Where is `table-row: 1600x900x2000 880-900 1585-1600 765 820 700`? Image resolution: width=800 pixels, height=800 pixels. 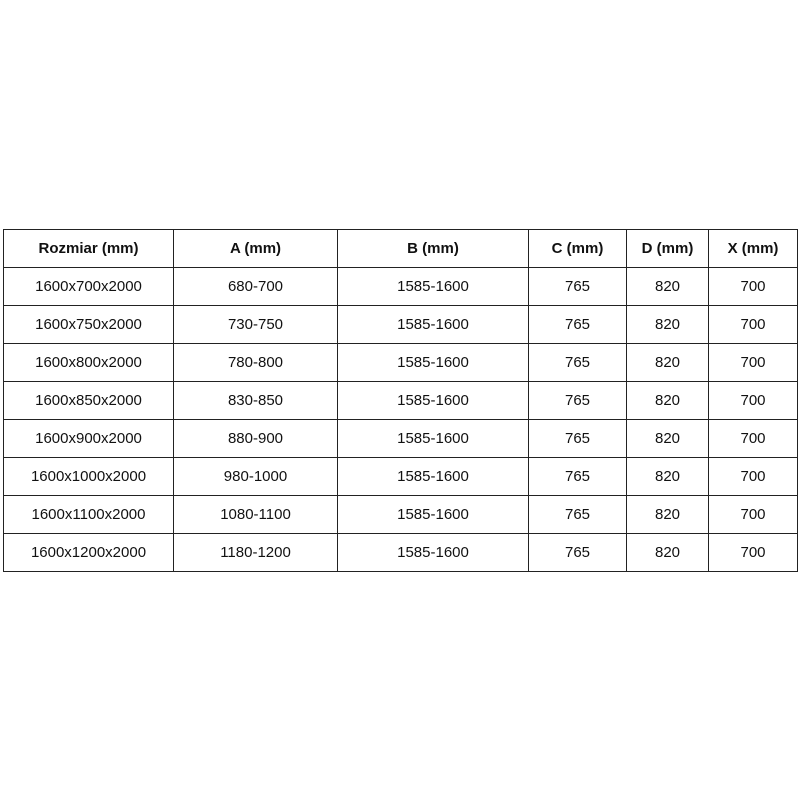 table-row: 1600x900x2000 880-900 1585-1600 765 820 700 is located at coordinates (400, 438).